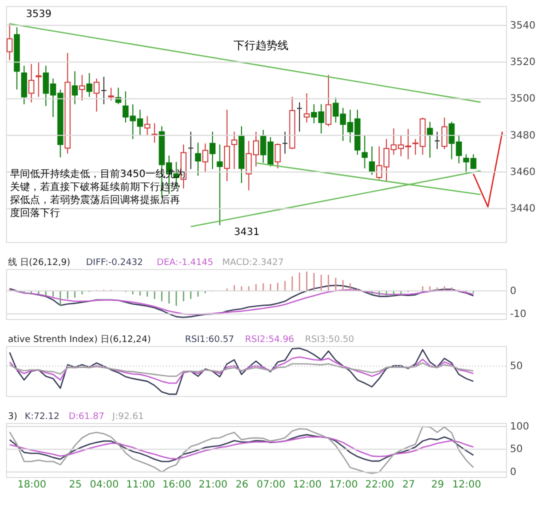 This screenshot has width=550, height=530. Describe the element at coordinates (409, 485) in the screenshot. I see `x-tick-label: 27` at that location.